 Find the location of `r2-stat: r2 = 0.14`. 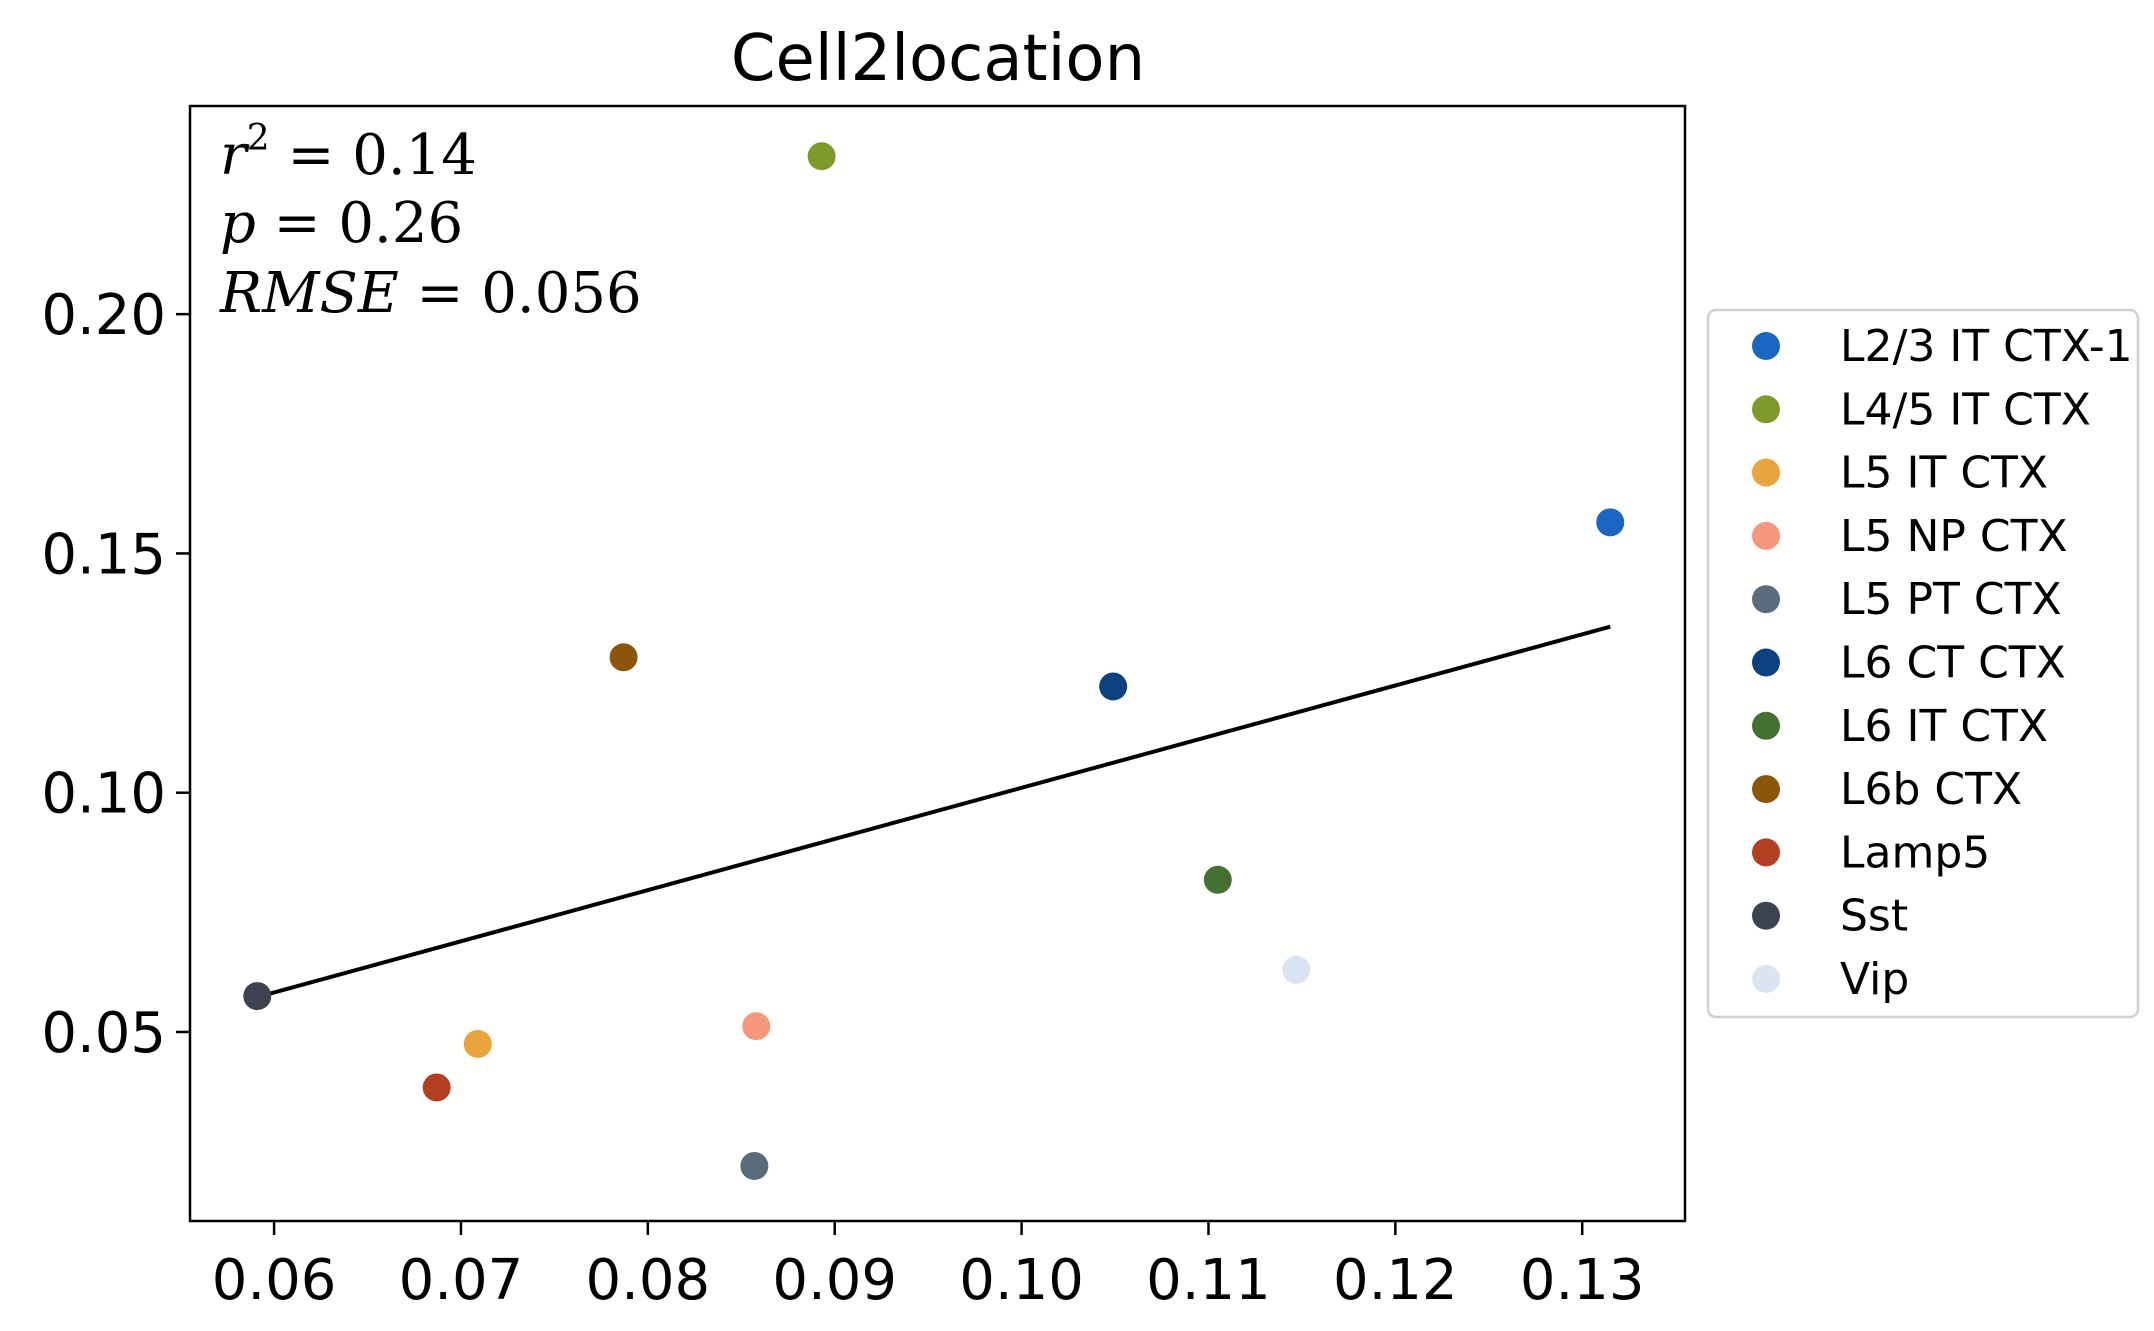

r2-stat: r2 = 0.14 is located at coordinates (348, 153).